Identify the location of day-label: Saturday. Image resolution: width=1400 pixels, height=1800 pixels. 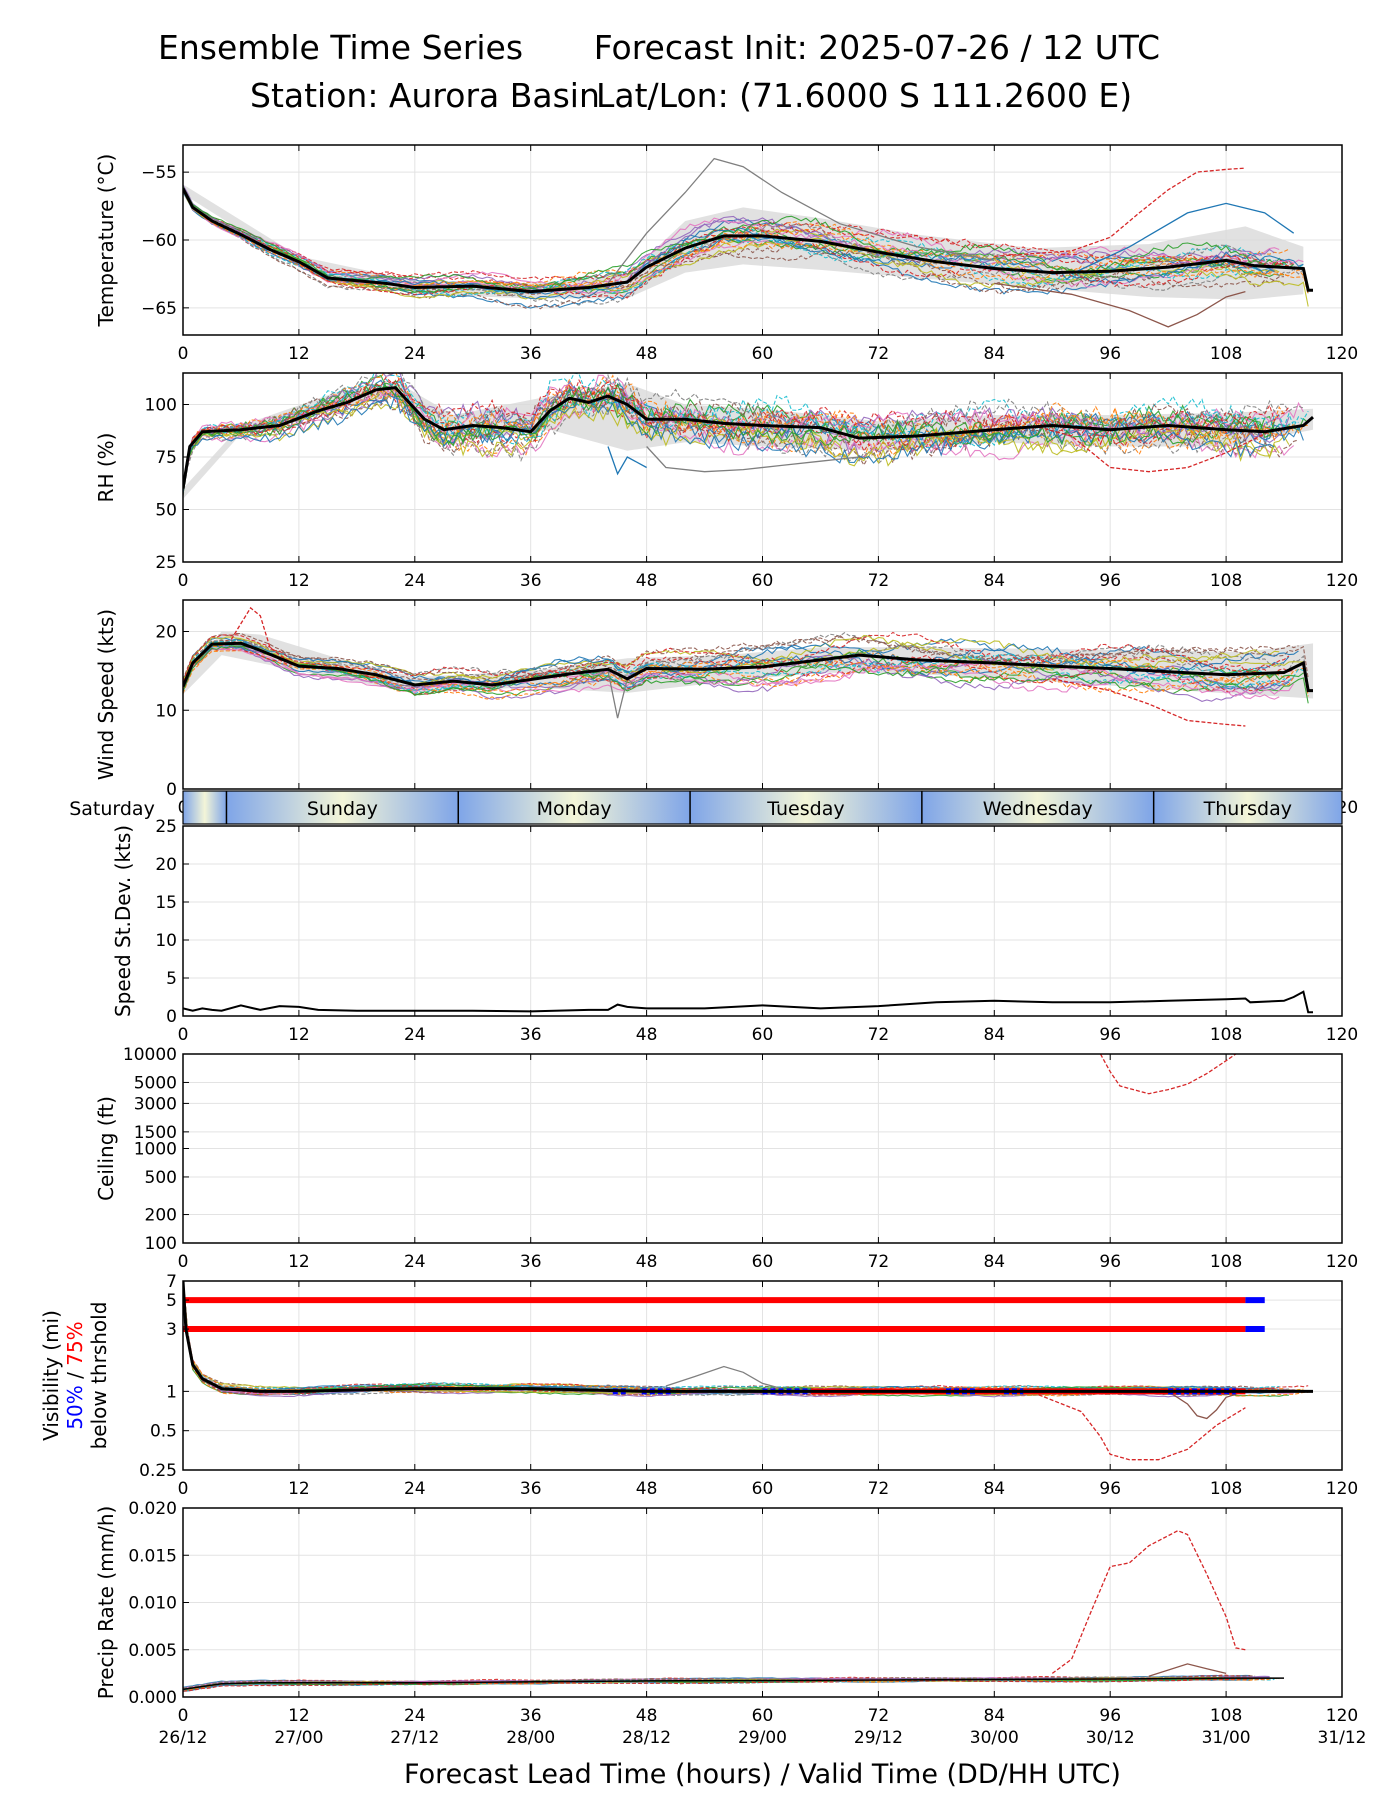
(112, 809).